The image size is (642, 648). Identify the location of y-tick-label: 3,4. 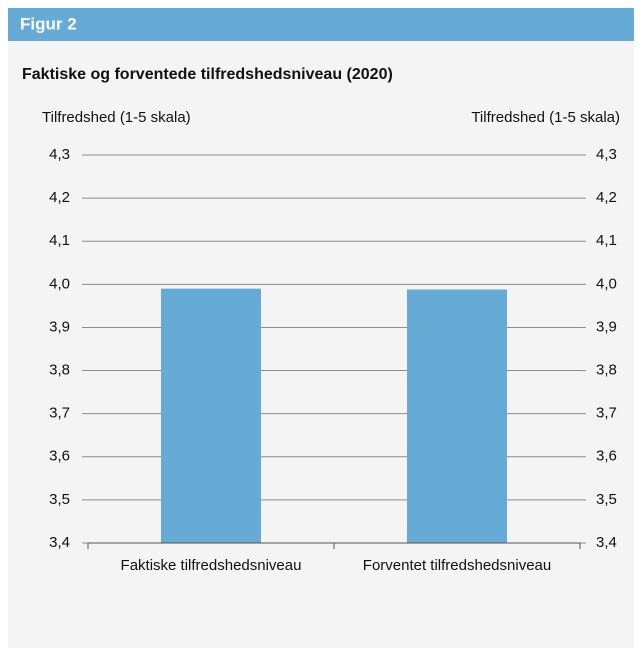
(59, 542).